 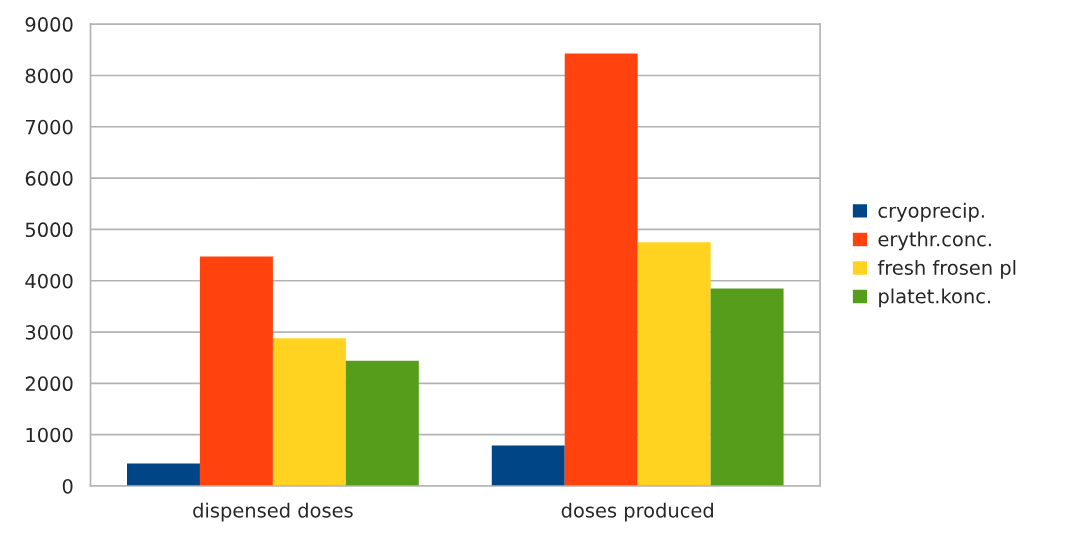 What do you see at coordinates (49, 281) in the screenshot?
I see `y-tick-label: 4000` at bounding box center [49, 281].